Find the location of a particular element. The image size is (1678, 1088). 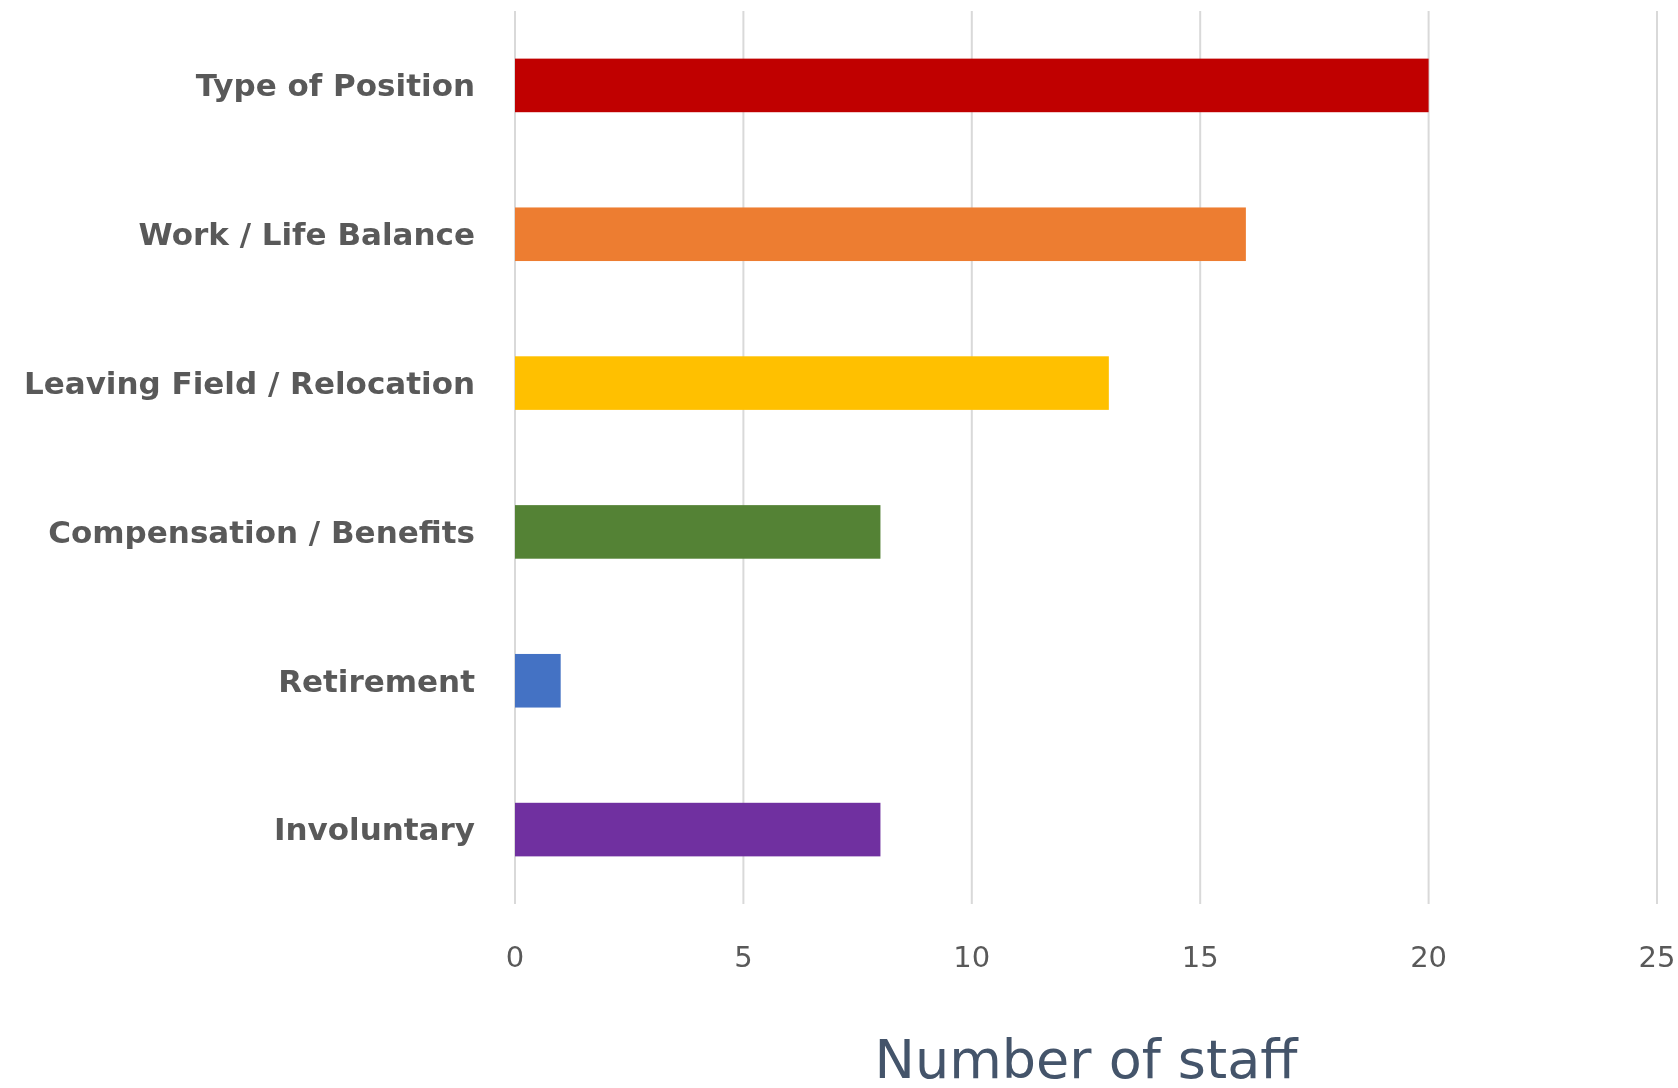

x-tick-label: 25 is located at coordinates (1657, 957).